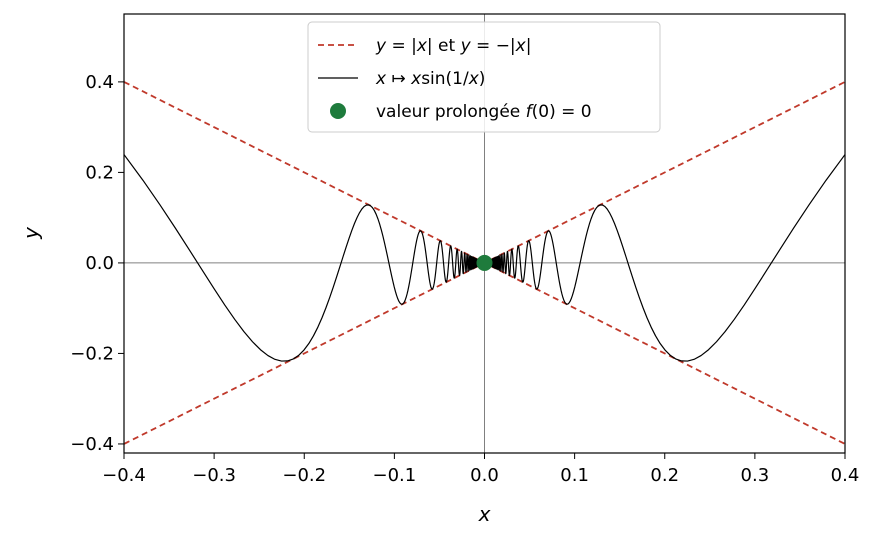 This screenshot has height=541, width=879. I want to click on y-tick-label: −0.2, so click(92, 353).